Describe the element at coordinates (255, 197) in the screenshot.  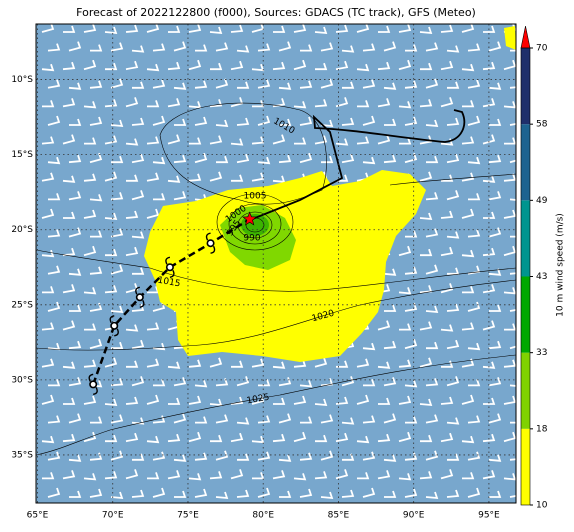
I see `isobar-label: 1005` at that location.